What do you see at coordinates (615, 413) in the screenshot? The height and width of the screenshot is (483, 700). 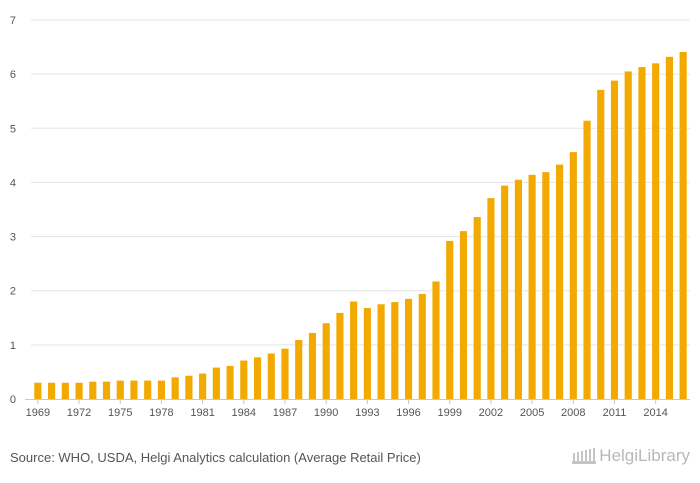 I see `x-tick-label: 2011` at bounding box center [615, 413].